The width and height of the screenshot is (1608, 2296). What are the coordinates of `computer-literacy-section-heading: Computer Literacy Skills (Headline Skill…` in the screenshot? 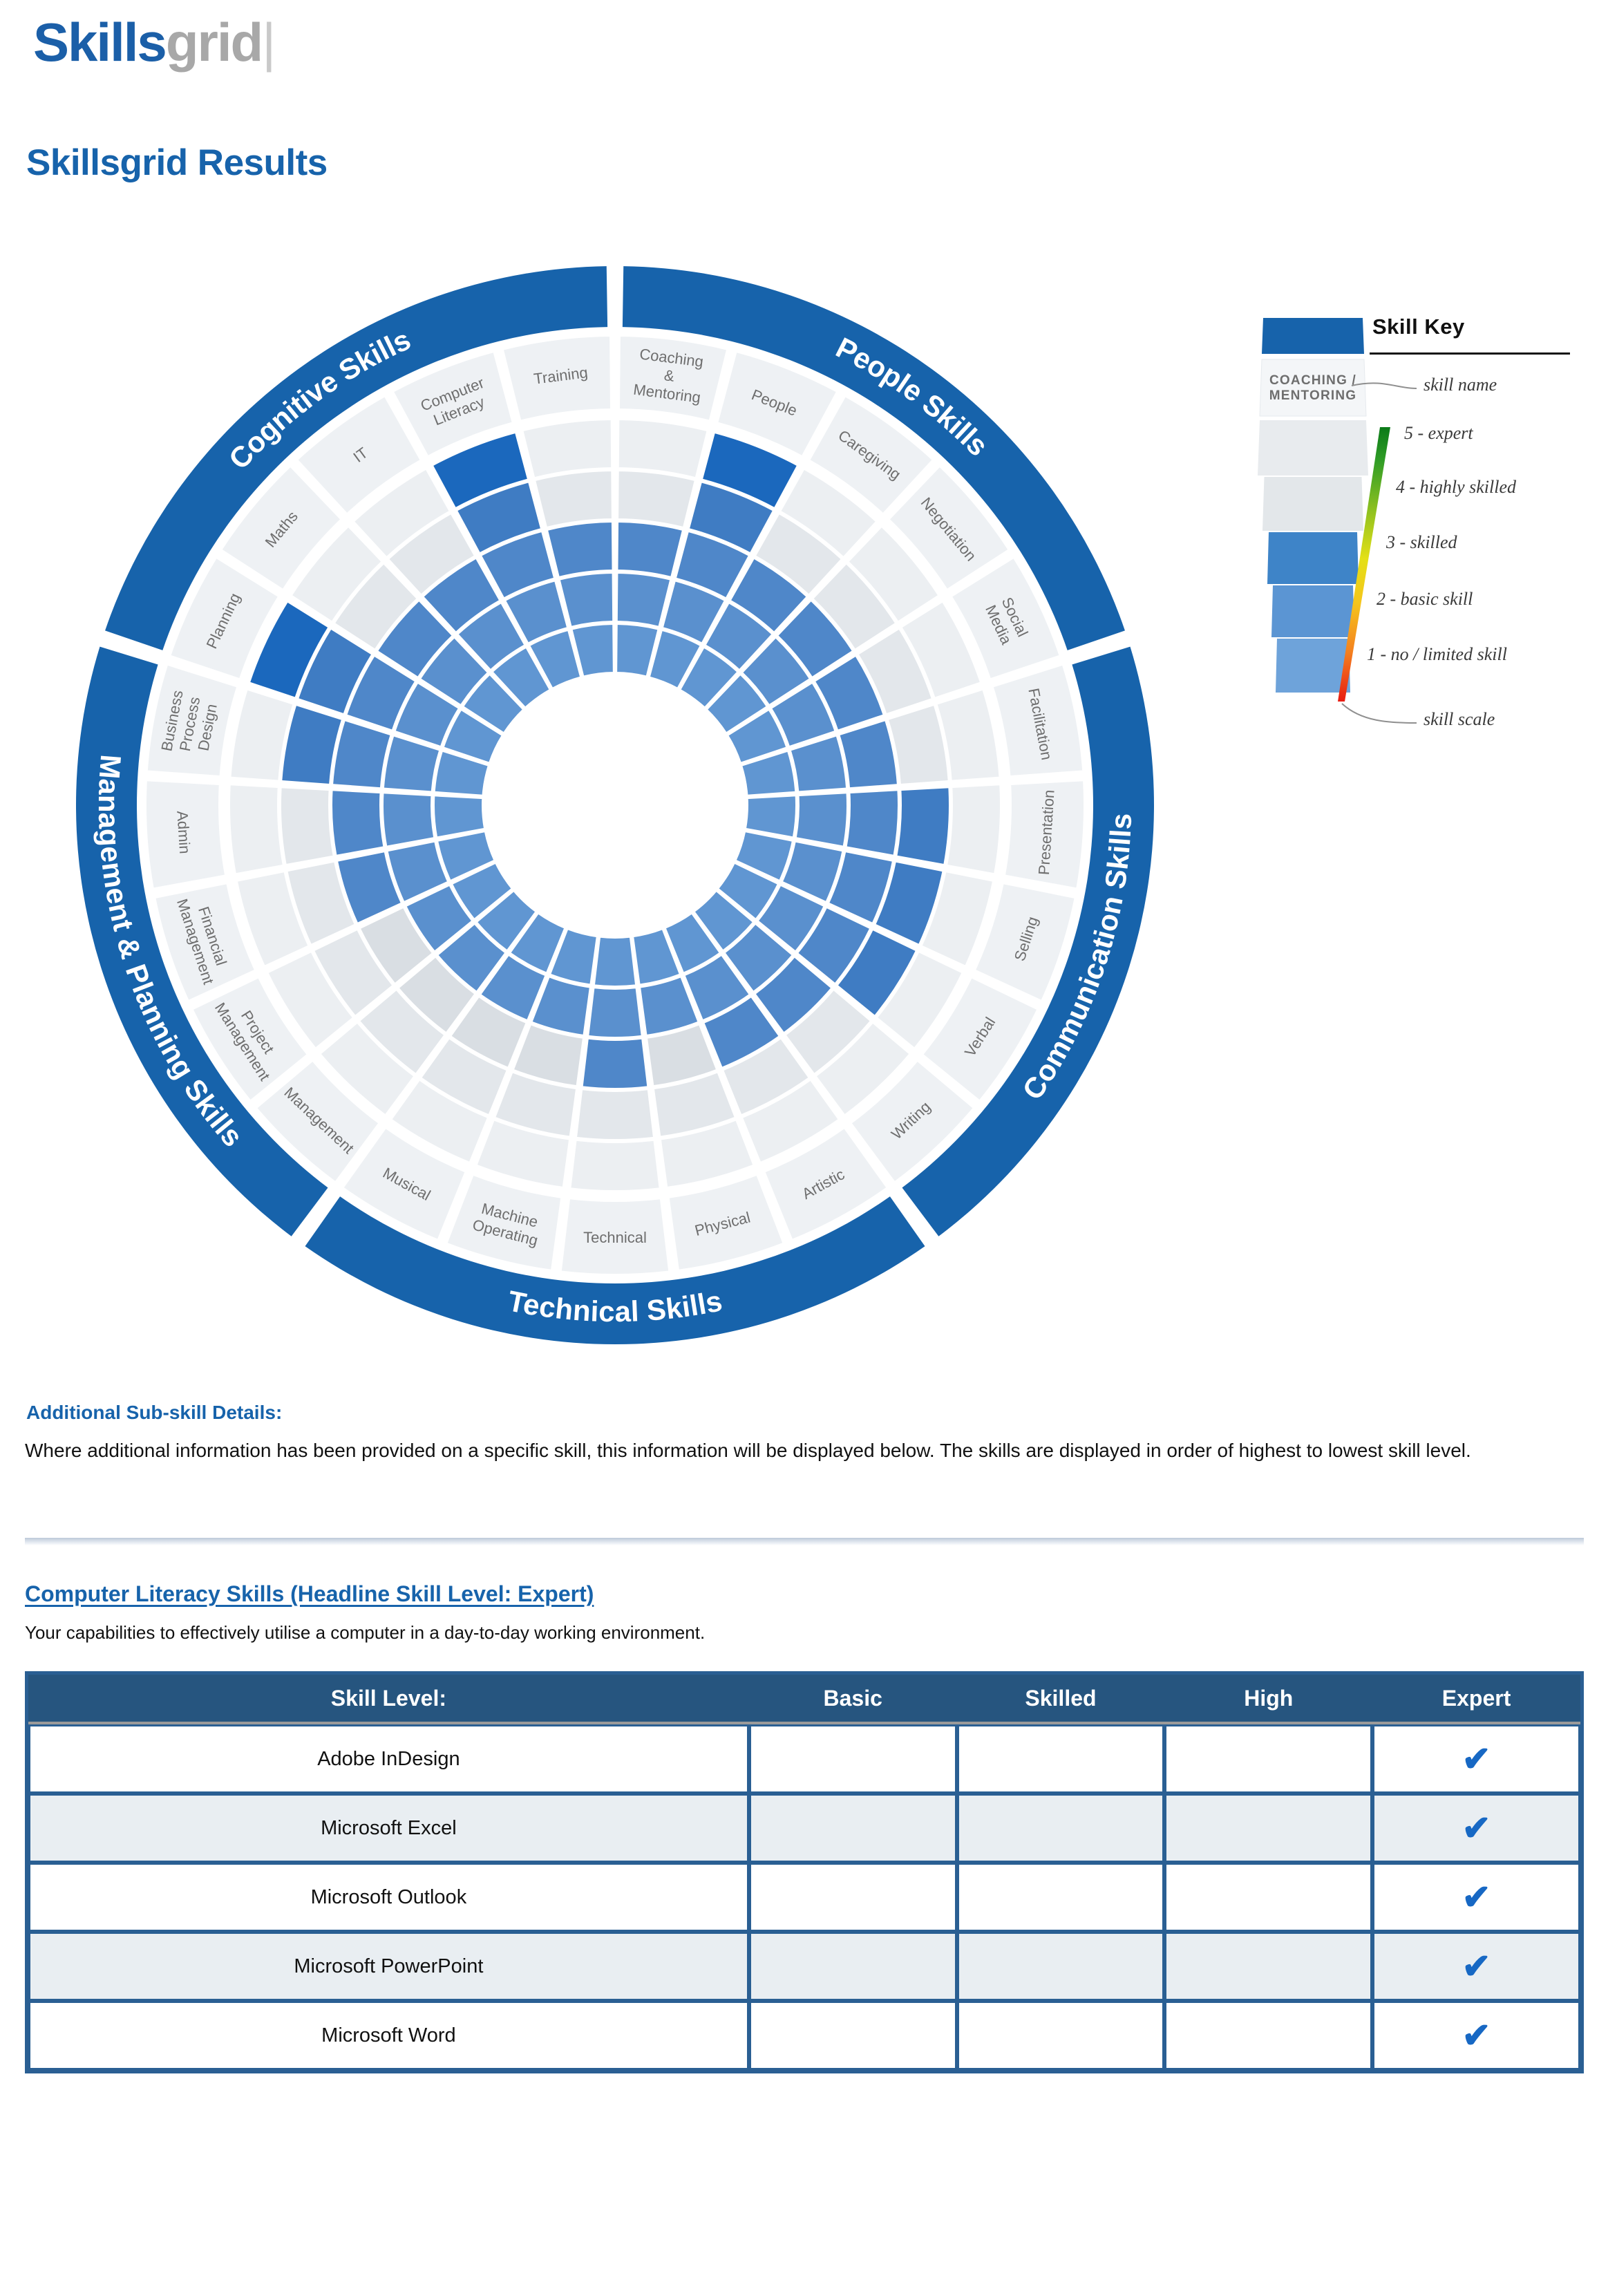 It's located at (309, 1594).